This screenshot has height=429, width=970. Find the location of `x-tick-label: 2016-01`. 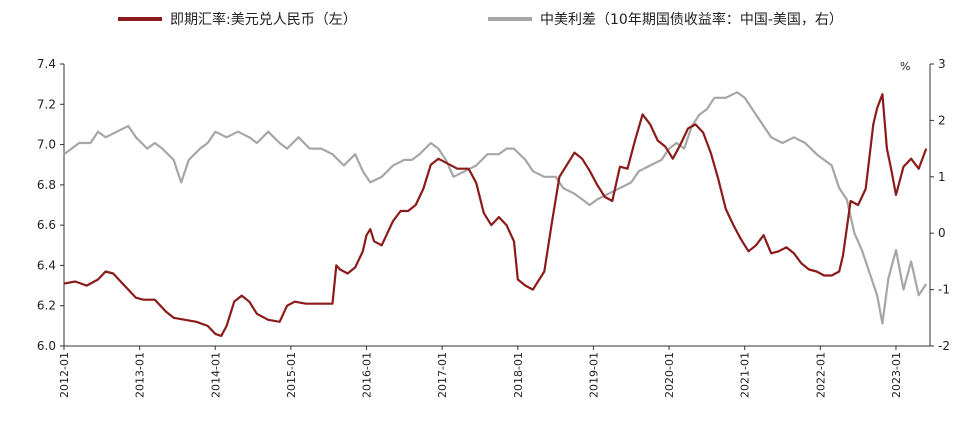

x-tick-label: 2016-01 is located at coordinates (367, 375).